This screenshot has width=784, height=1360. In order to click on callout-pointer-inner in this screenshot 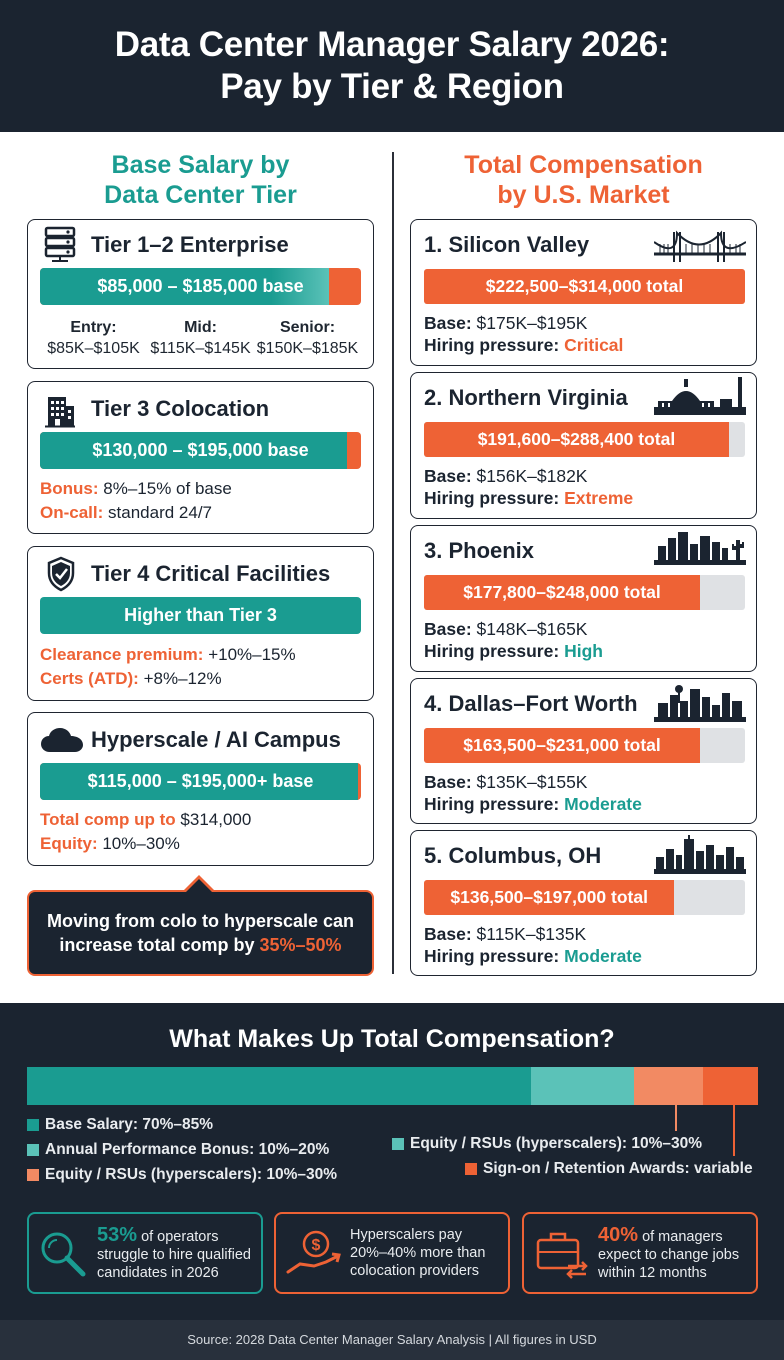, I will do `click(199, 885)`.